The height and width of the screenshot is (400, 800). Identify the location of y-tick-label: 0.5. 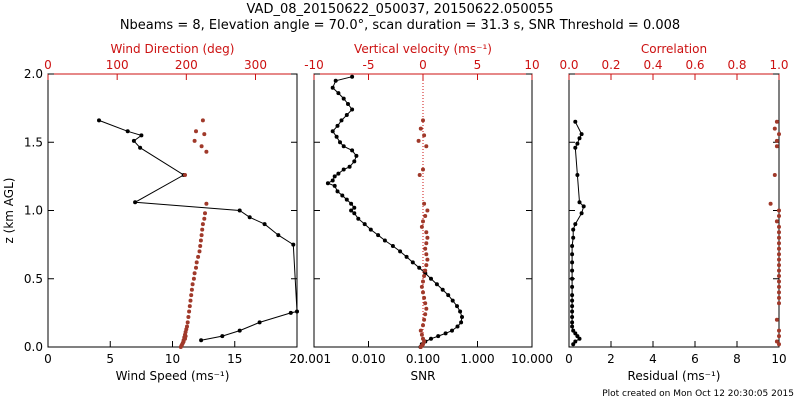
(33, 279).